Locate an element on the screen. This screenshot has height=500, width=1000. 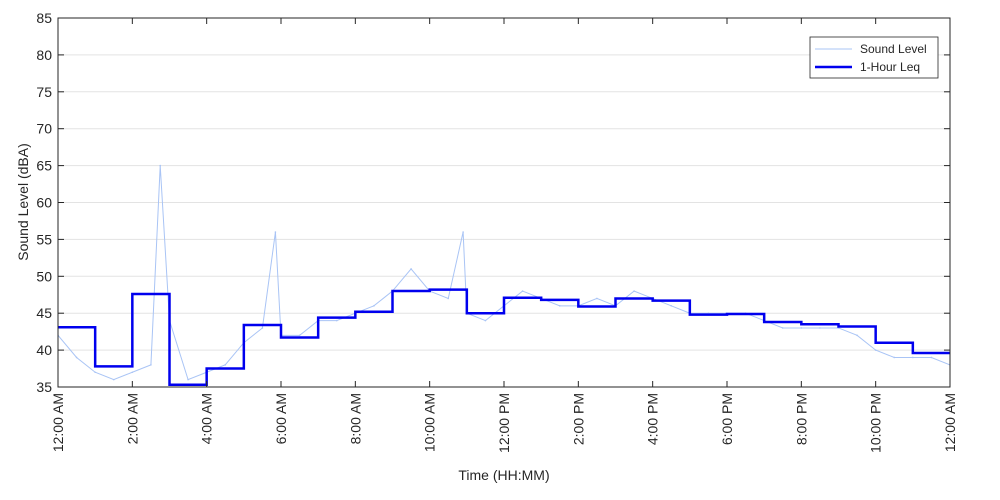
y-tick-label: 55 is located at coordinates (44, 239).